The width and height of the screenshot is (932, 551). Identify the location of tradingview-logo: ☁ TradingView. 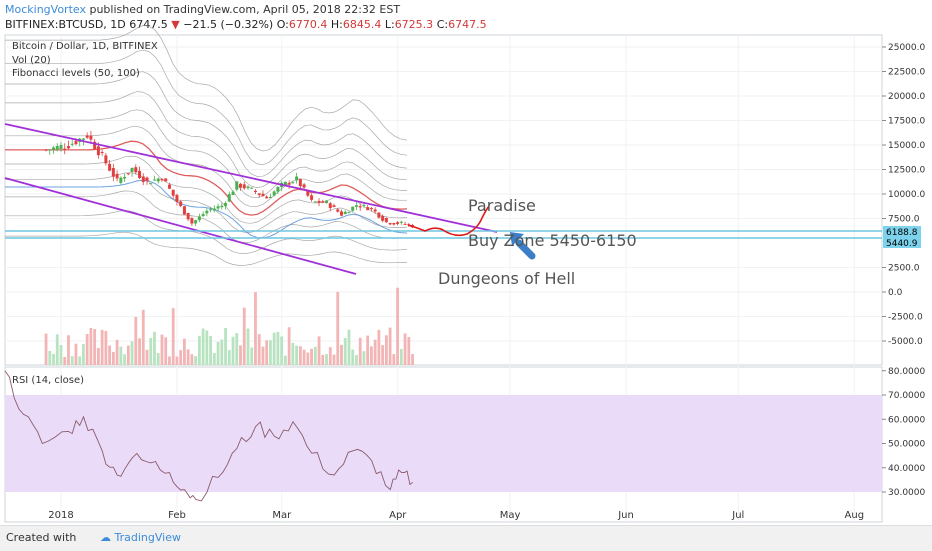
(140, 537).